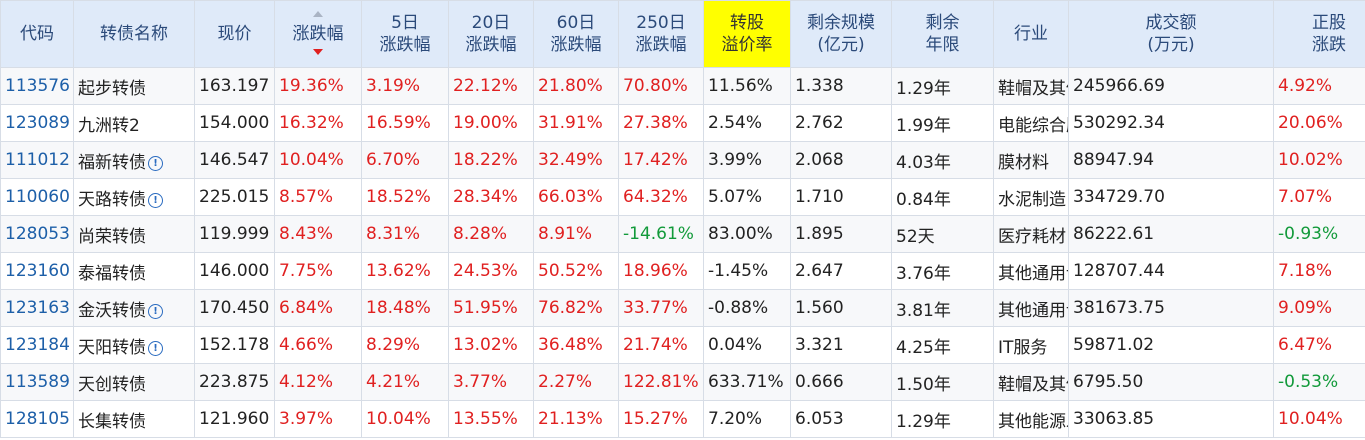 The image size is (1365, 440). Describe the element at coordinates (576, 345) in the screenshot. I see `change-60d-cell: 36.48%` at that location.